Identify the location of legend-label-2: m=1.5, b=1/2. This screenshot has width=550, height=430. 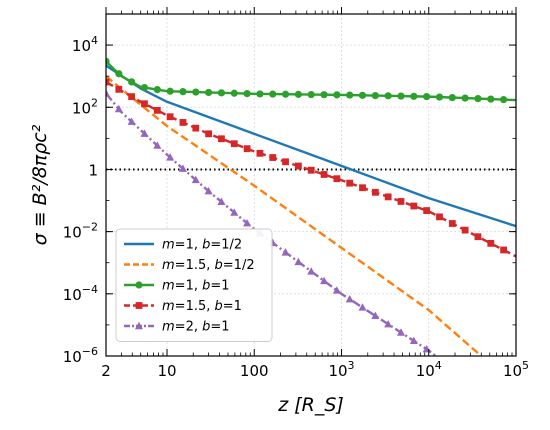
(208, 265).